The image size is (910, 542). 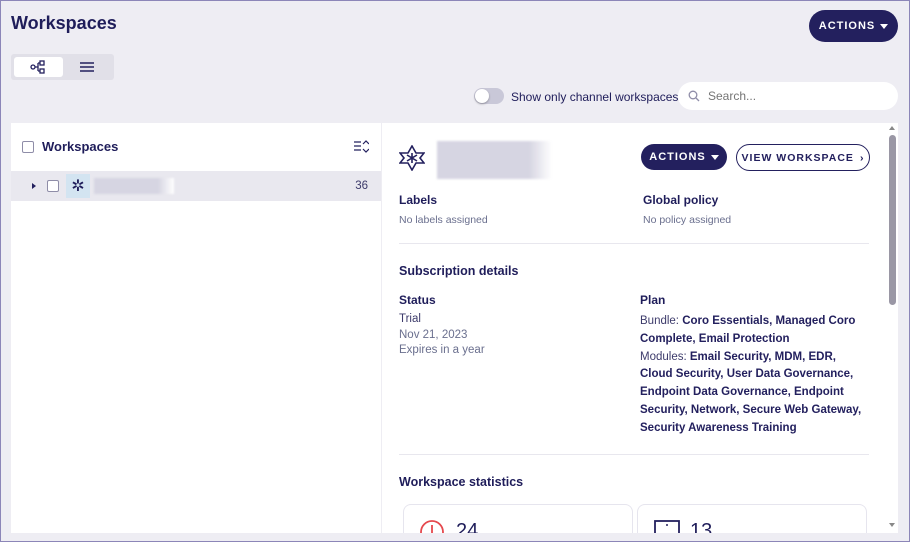 What do you see at coordinates (892, 220) in the screenshot?
I see `scrollbar-thumb` at bounding box center [892, 220].